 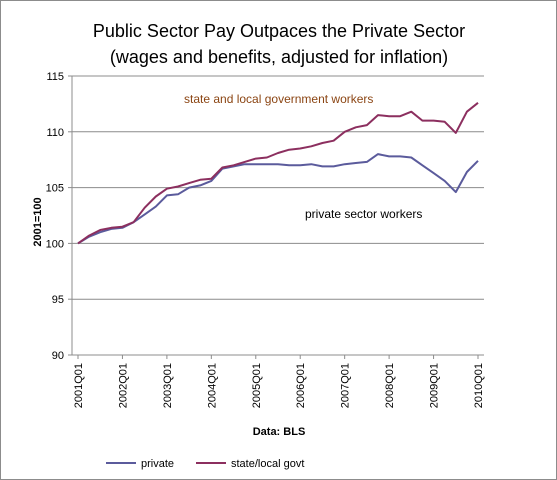 What do you see at coordinates (58, 356) in the screenshot?
I see `y-tick-label: 90` at bounding box center [58, 356].